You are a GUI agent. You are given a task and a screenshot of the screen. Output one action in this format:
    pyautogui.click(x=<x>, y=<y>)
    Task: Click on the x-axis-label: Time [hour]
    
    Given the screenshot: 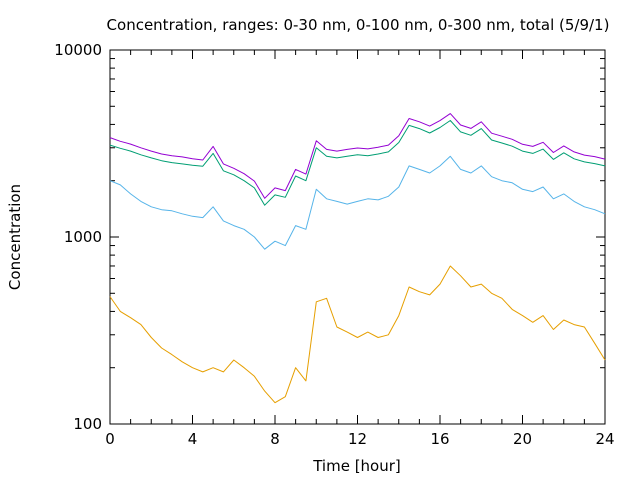 What is the action you would take?
    pyautogui.click(x=356, y=466)
    